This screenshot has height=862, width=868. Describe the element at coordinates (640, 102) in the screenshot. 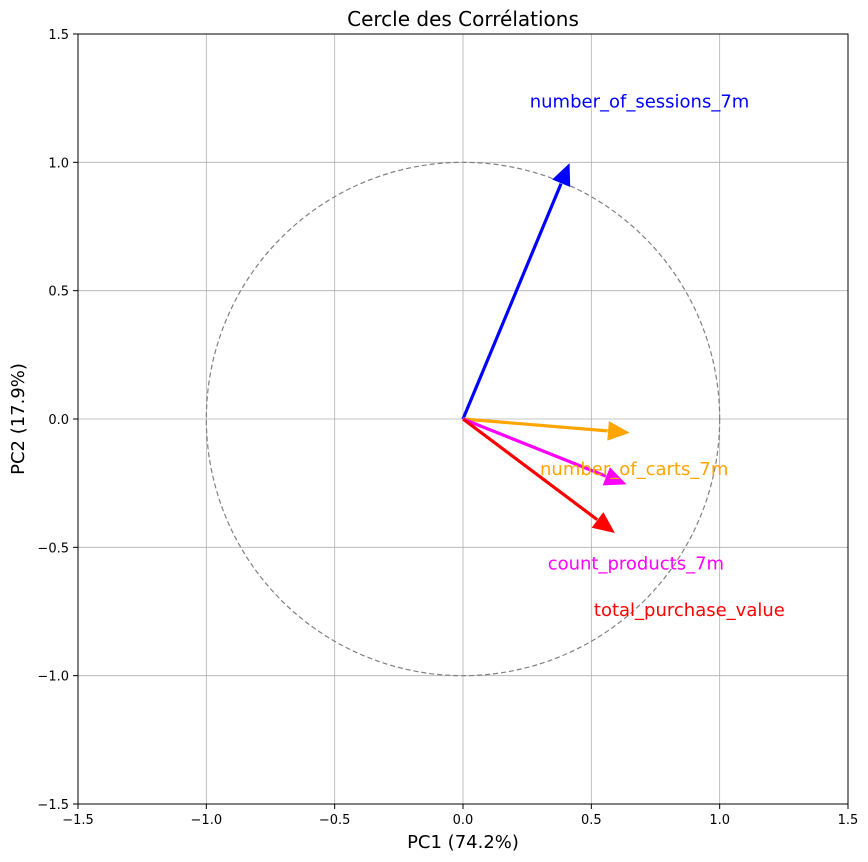

I see `vector-label-1: number_of_sessions_7m` at that location.